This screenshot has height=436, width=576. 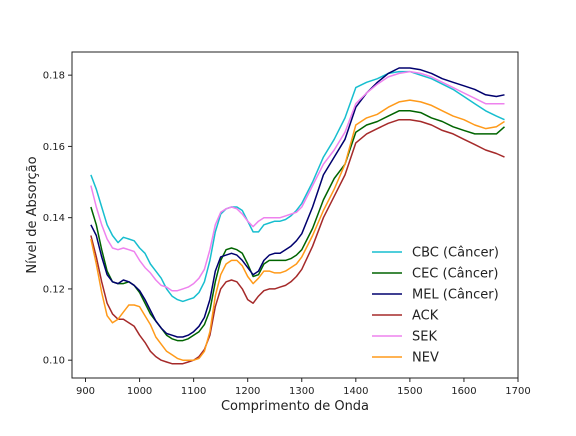 What do you see at coordinates (54, 289) in the screenshot?
I see `y-tick-label: 0.12` at bounding box center [54, 289].